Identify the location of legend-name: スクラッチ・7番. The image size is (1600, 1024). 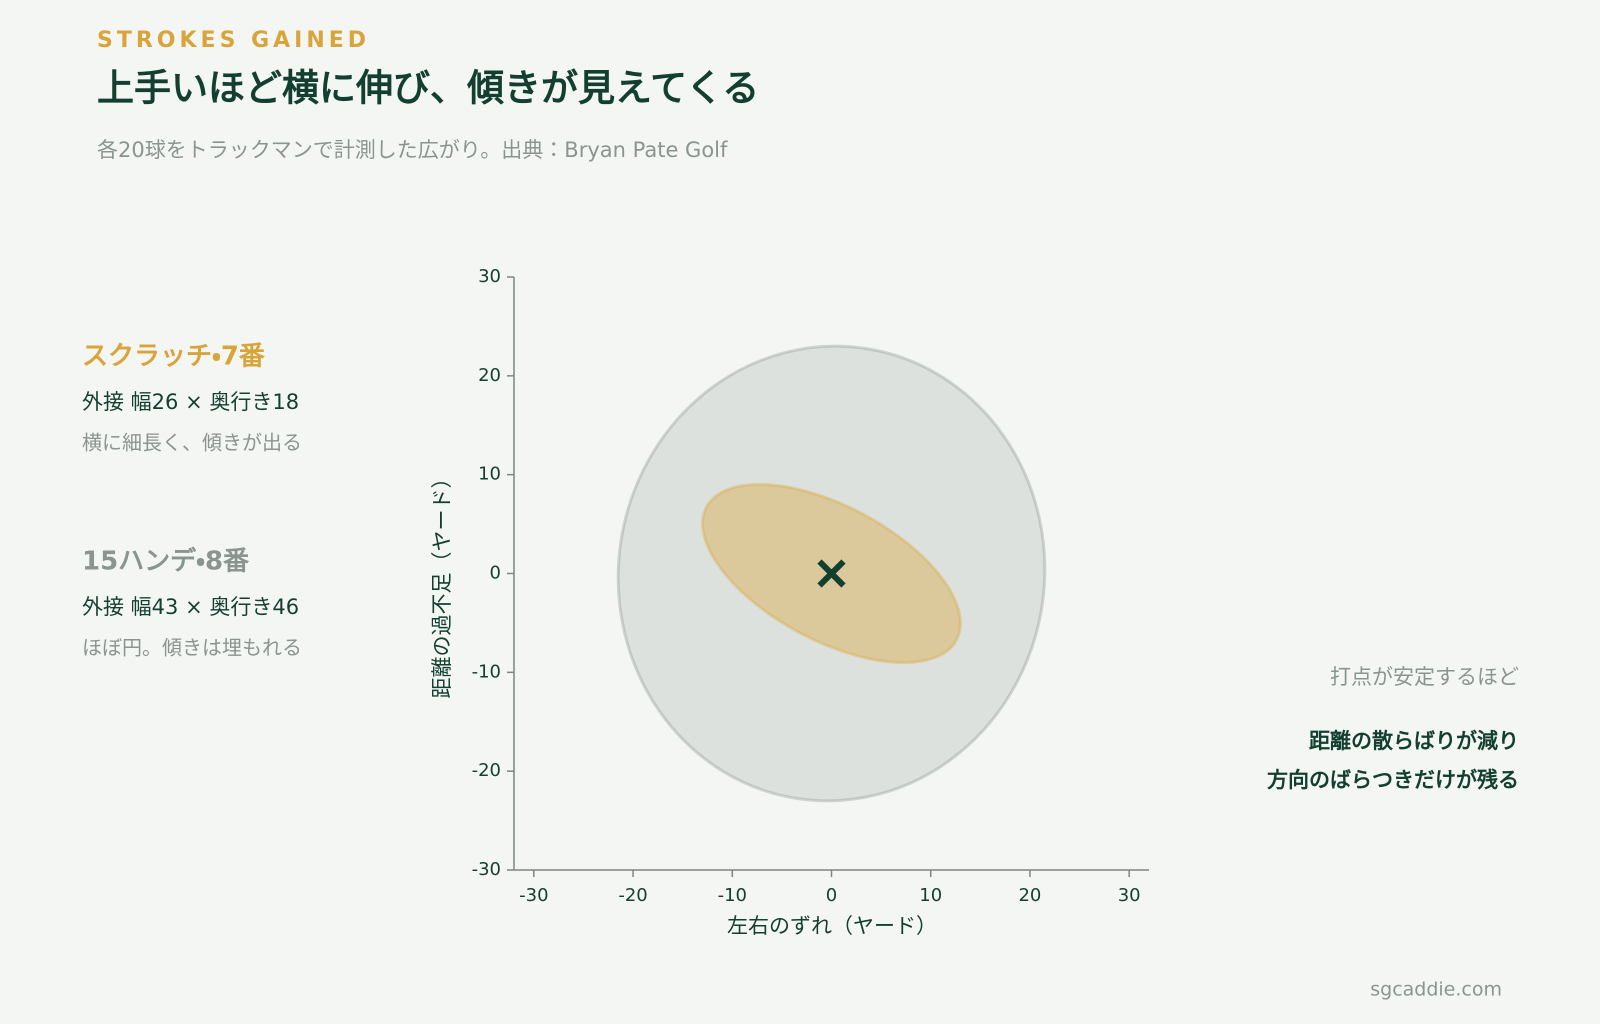
(174, 357).